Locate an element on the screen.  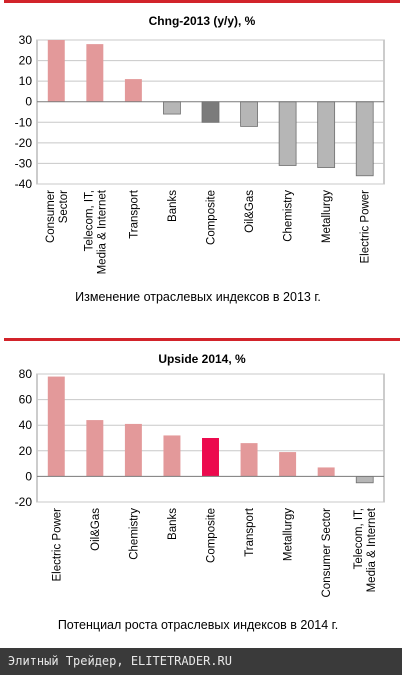
y-tick-label: 30 is located at coordinates (26, 40).